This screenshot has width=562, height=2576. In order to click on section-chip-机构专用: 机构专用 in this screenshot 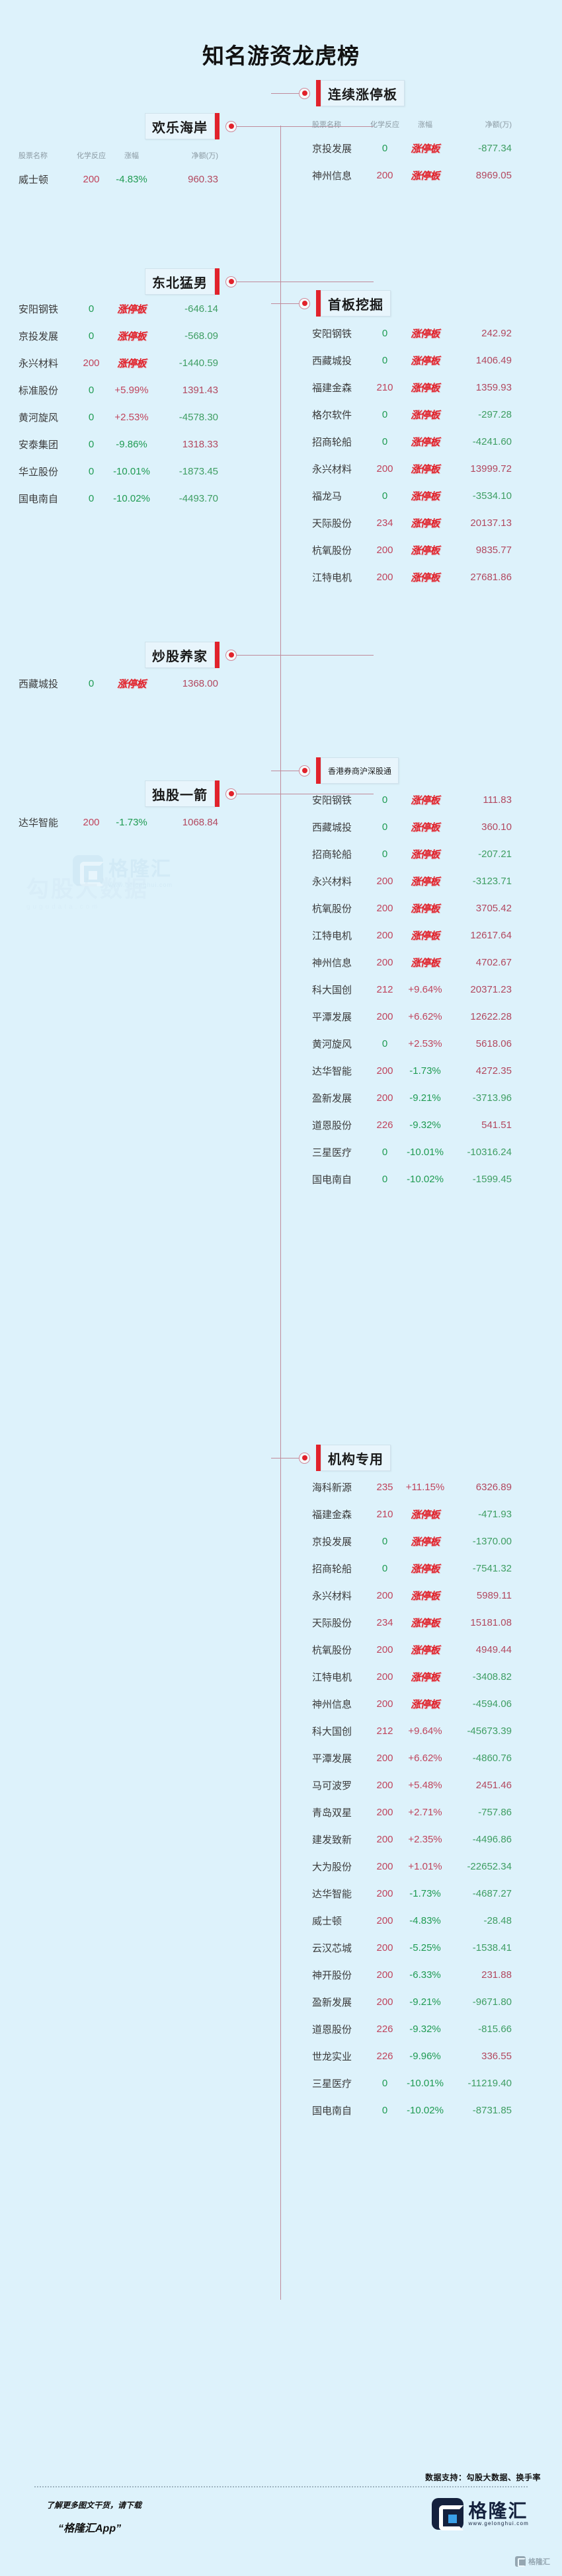, I will do `click(331, 1458)`.